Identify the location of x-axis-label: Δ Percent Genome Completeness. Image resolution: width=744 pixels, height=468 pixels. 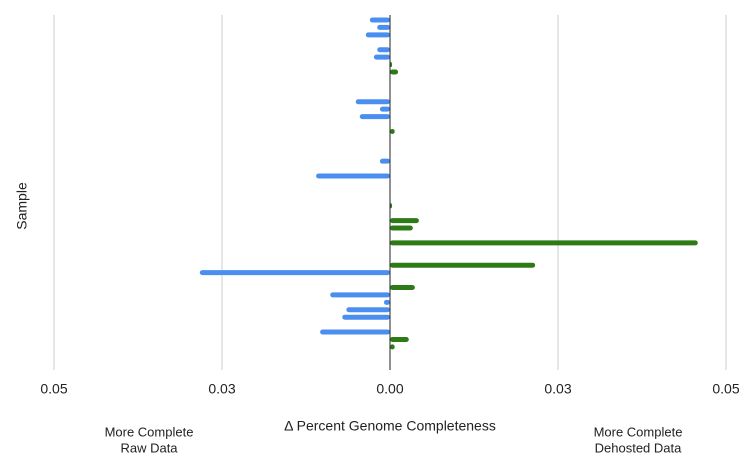
(390, 426).